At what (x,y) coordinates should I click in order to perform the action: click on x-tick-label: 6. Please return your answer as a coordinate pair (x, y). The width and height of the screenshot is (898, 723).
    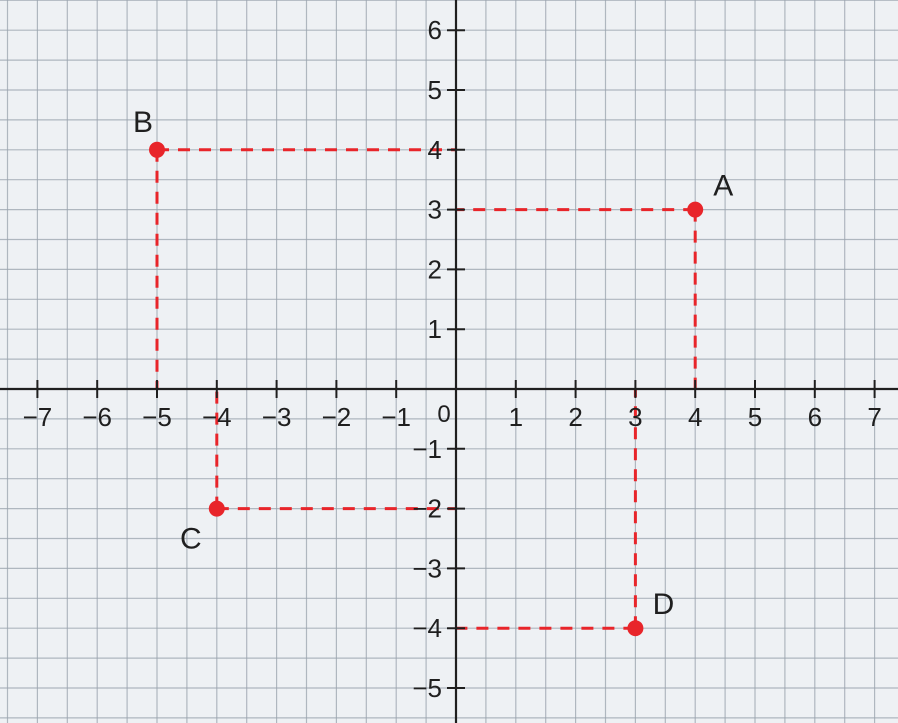
    Looking at the image, I should click on (815, 417).